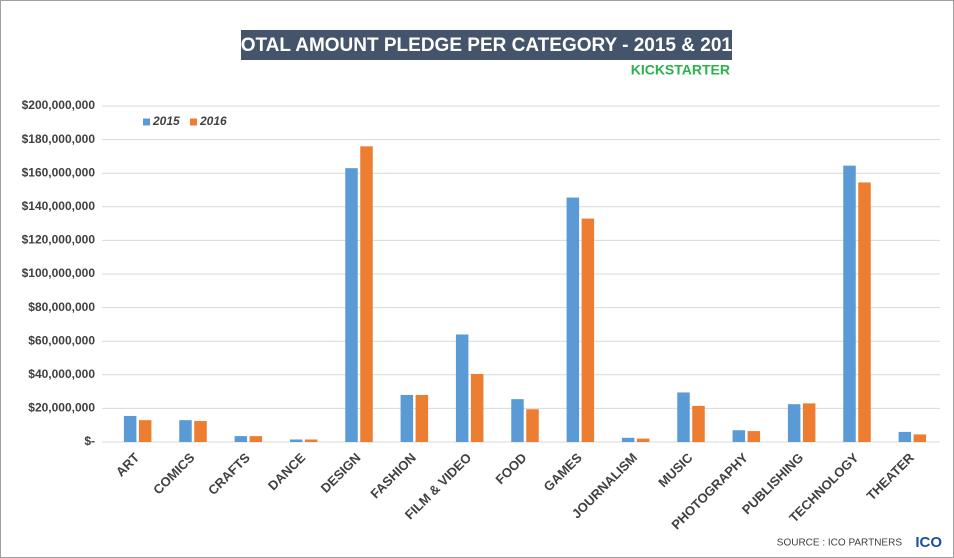 The width and height of the screenshot is (954, 558). What do you see at coordinates (59, 273) in the screenshot?
I see `y-tick-label: $100,000,000` at bounding box center [59, 273].